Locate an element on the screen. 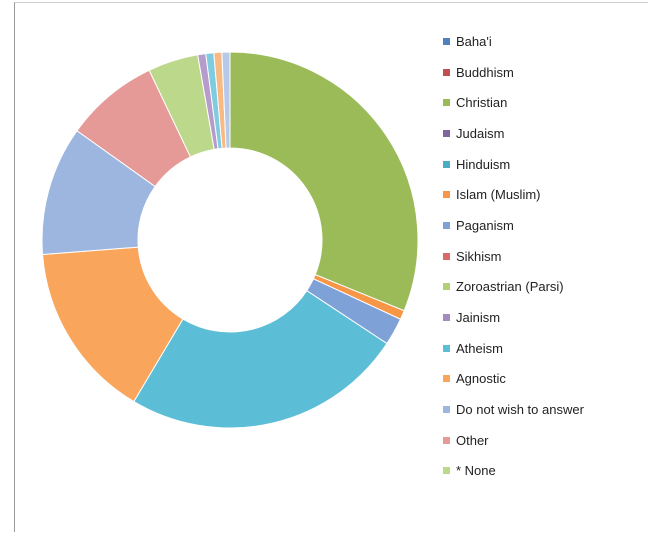 Image resolution: width=650 pixels, height=534 pixels. legend-label: Other is located at coordinates (472, 440).